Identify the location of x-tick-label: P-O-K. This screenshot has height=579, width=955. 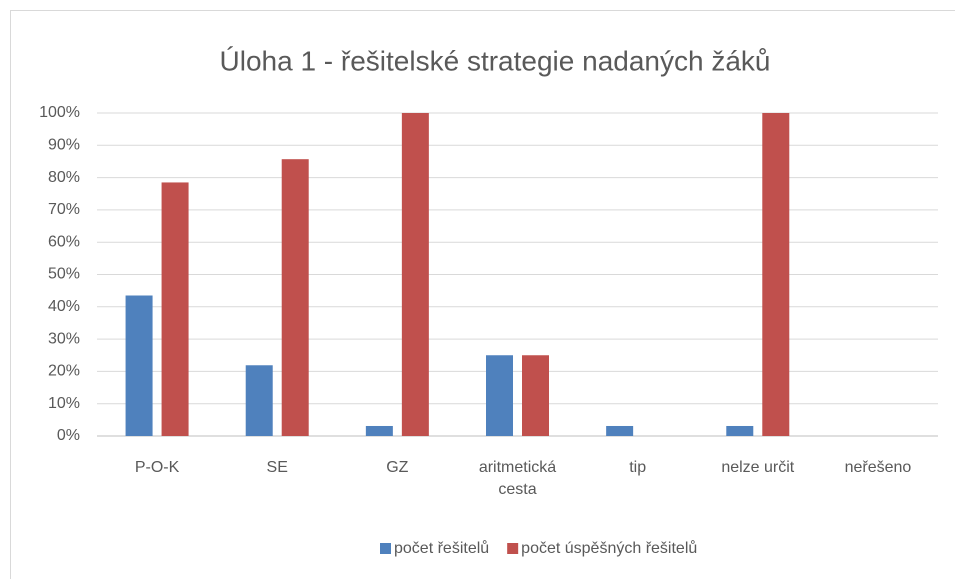
(157, 467).